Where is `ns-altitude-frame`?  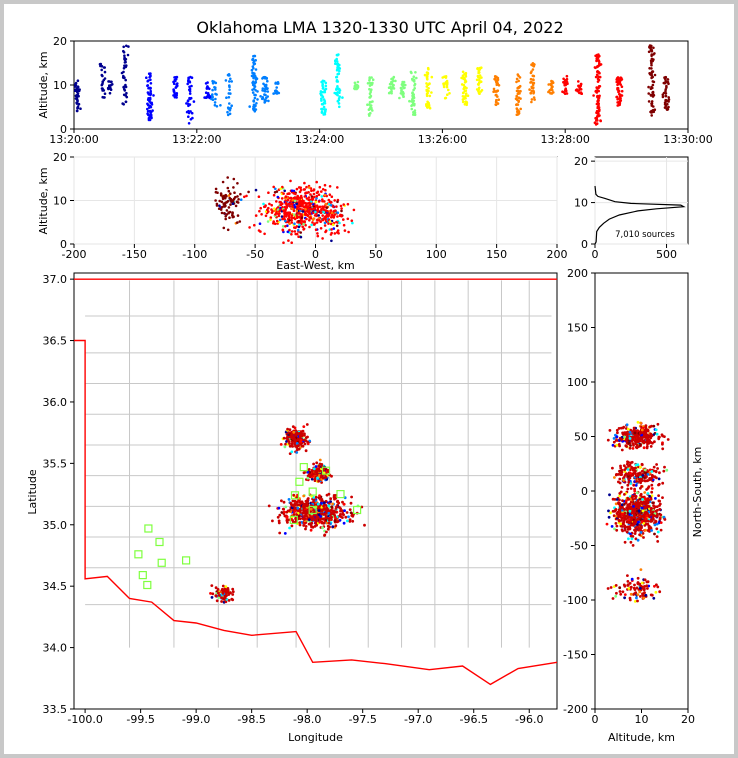 ns-altitude-frame is located at coordinates (641, 491).